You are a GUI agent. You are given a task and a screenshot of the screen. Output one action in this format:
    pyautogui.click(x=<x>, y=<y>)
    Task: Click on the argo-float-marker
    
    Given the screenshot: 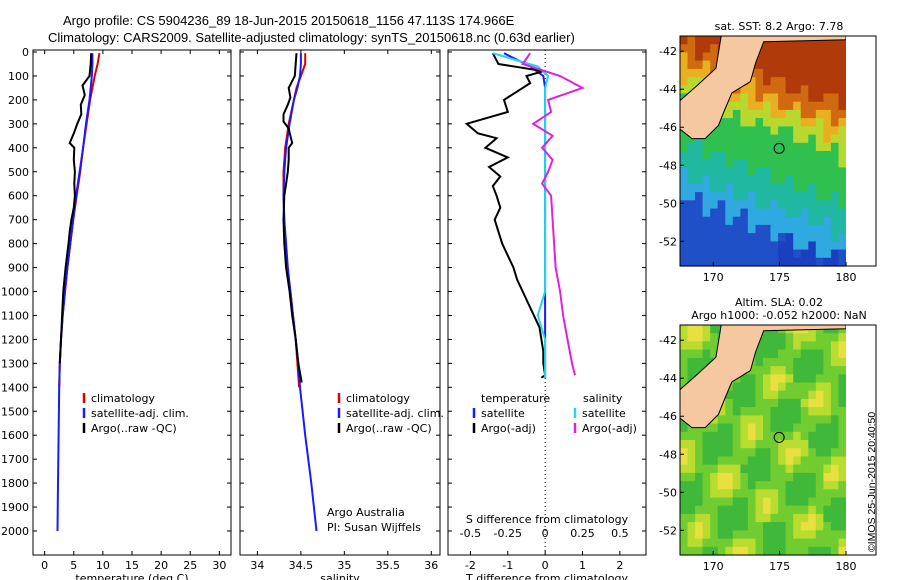 What is the action you would take?
    pyautogui.click(x=779, y=437)
    